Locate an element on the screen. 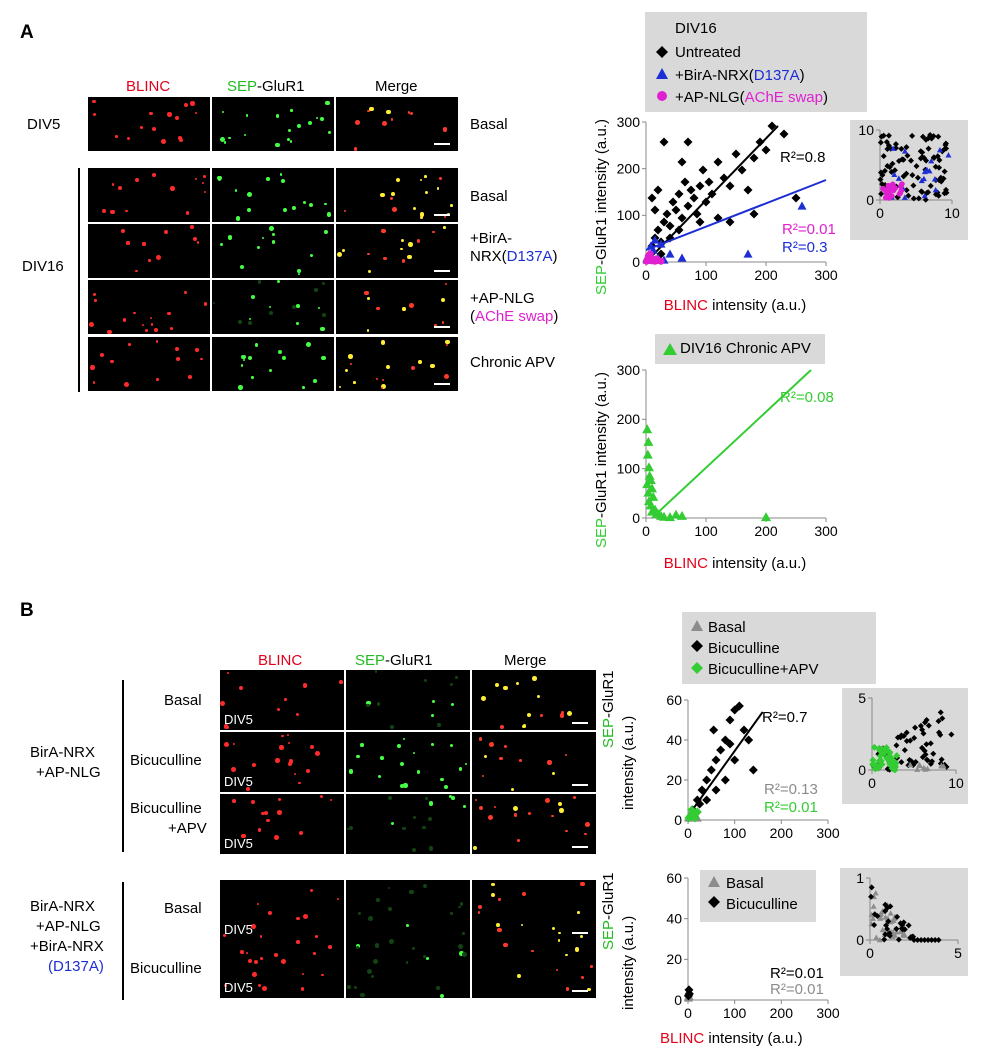 This screenshot has width=997, height=1050. group-label-div16: DIV16 is located at coordinates (43, 266).